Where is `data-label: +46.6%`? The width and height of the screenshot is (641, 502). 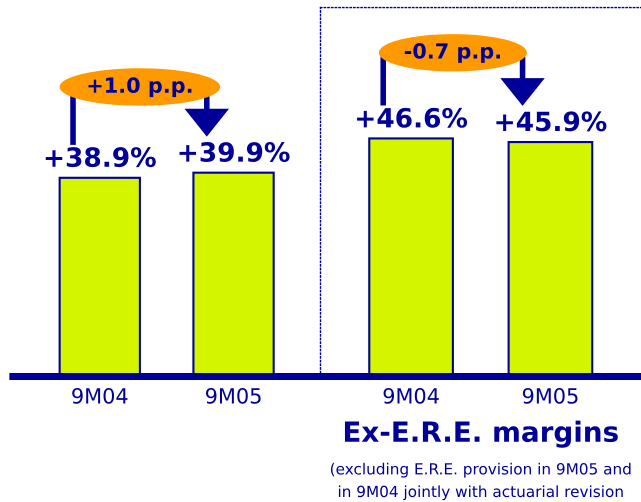 data-label: +46.6% is located at coordinates (412, 118).